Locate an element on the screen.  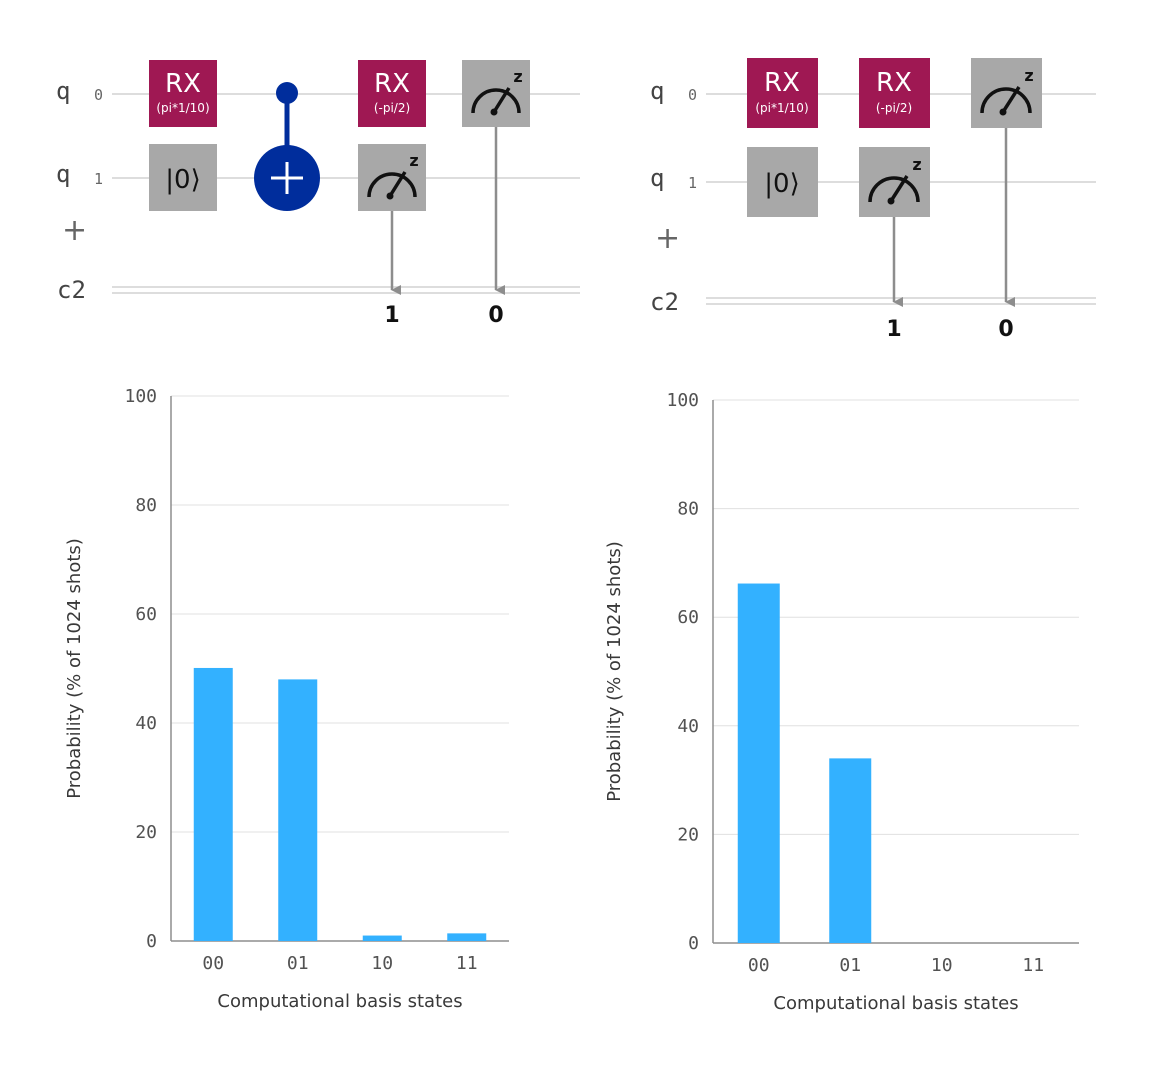
circuit-left: q 0 q 1 + c2 RX (pi*1/10) |0⟩ is located at coordinates (318, 194).